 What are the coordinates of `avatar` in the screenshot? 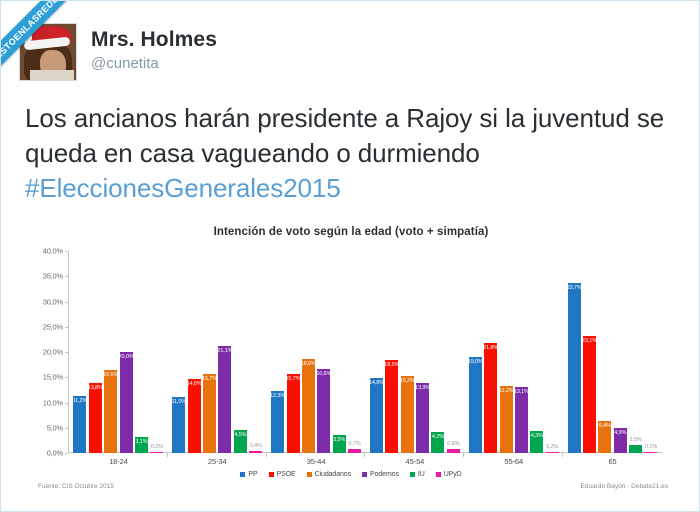 It's located at (48, 52).